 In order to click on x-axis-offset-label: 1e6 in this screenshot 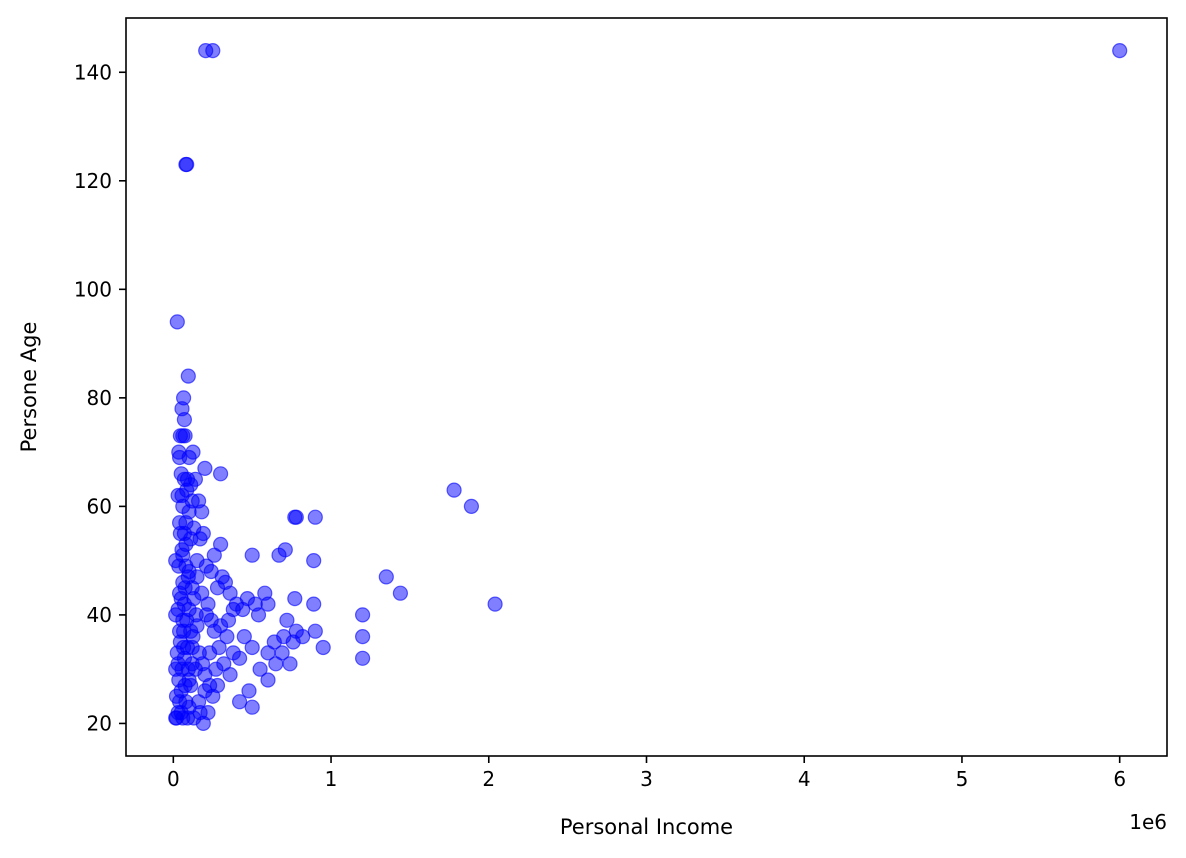, I will do `click(1148, 822)`.